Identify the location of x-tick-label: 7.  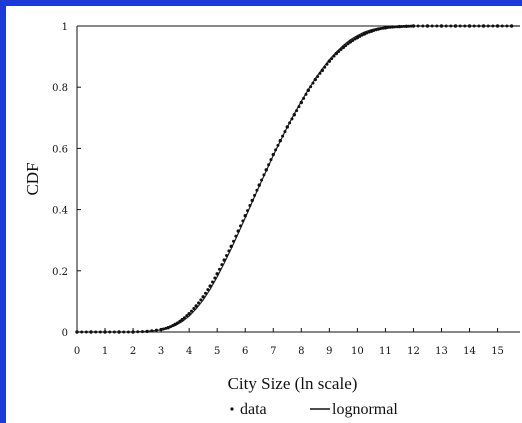
(273, 351).